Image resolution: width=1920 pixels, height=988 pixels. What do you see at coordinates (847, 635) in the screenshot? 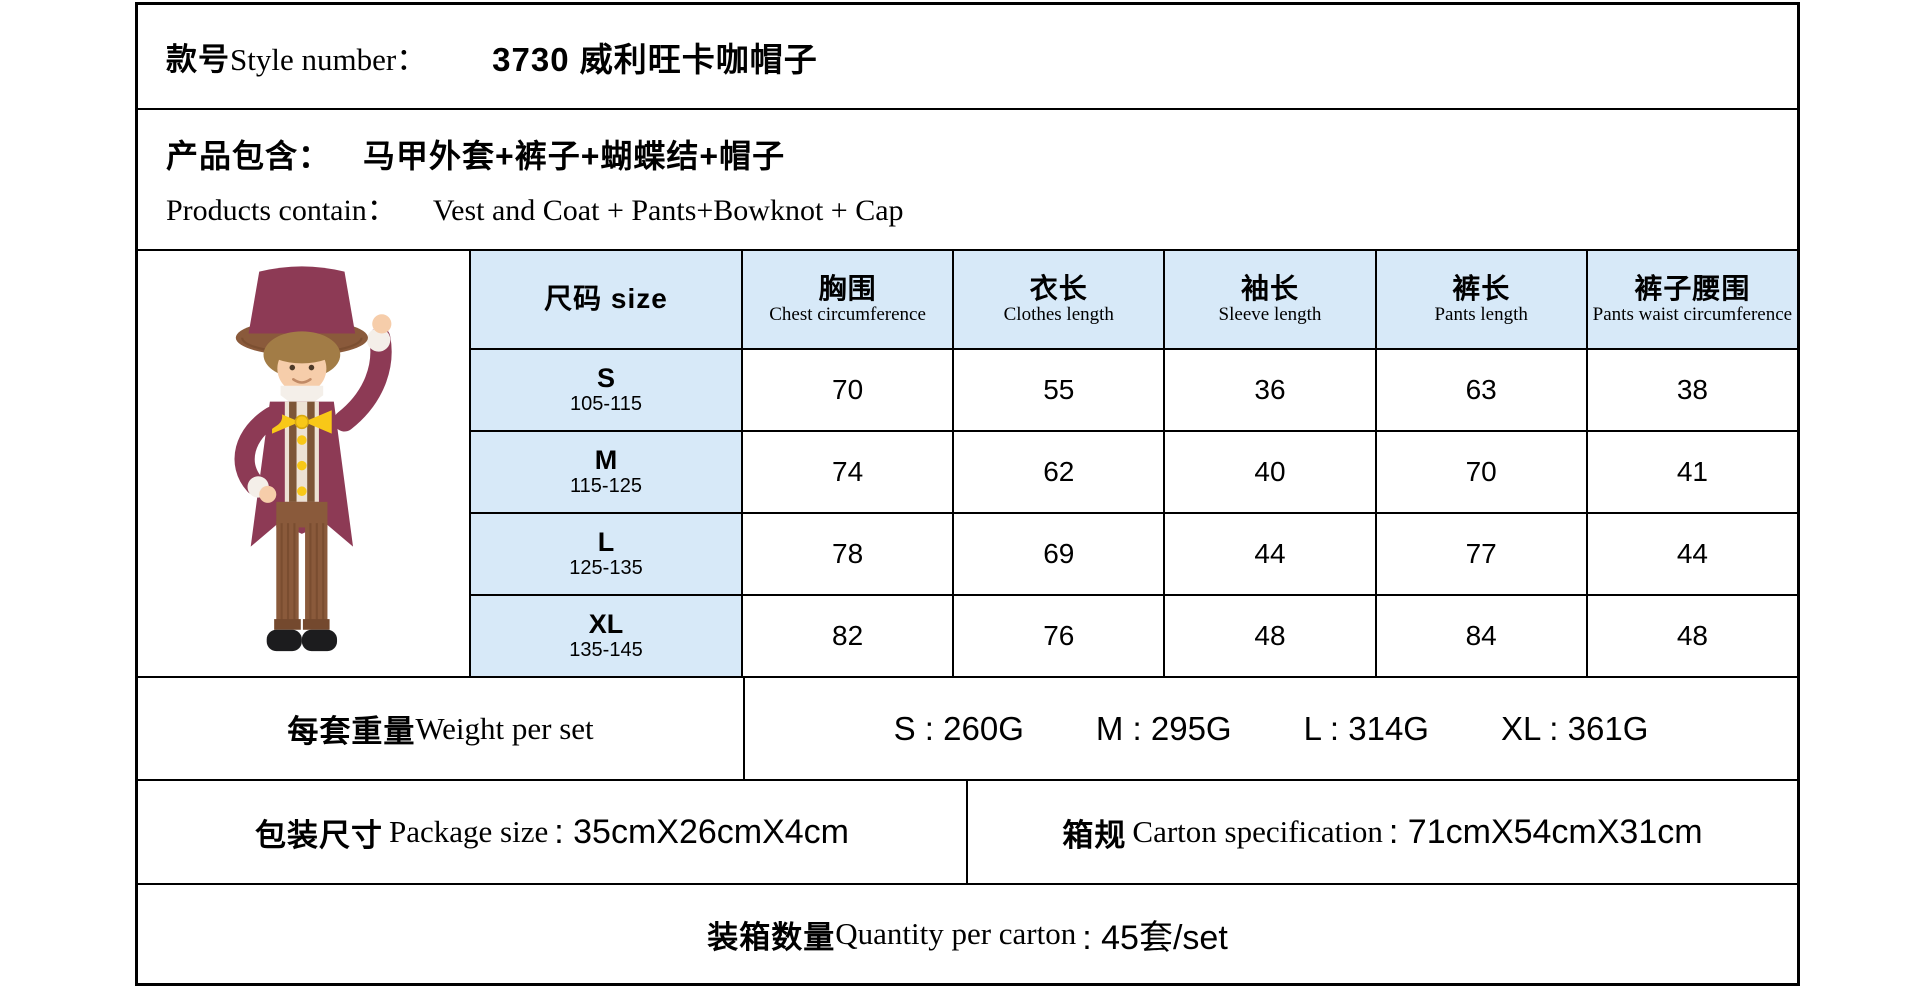
I see `size-value-cell: 82` at bounding box center [847, 635].